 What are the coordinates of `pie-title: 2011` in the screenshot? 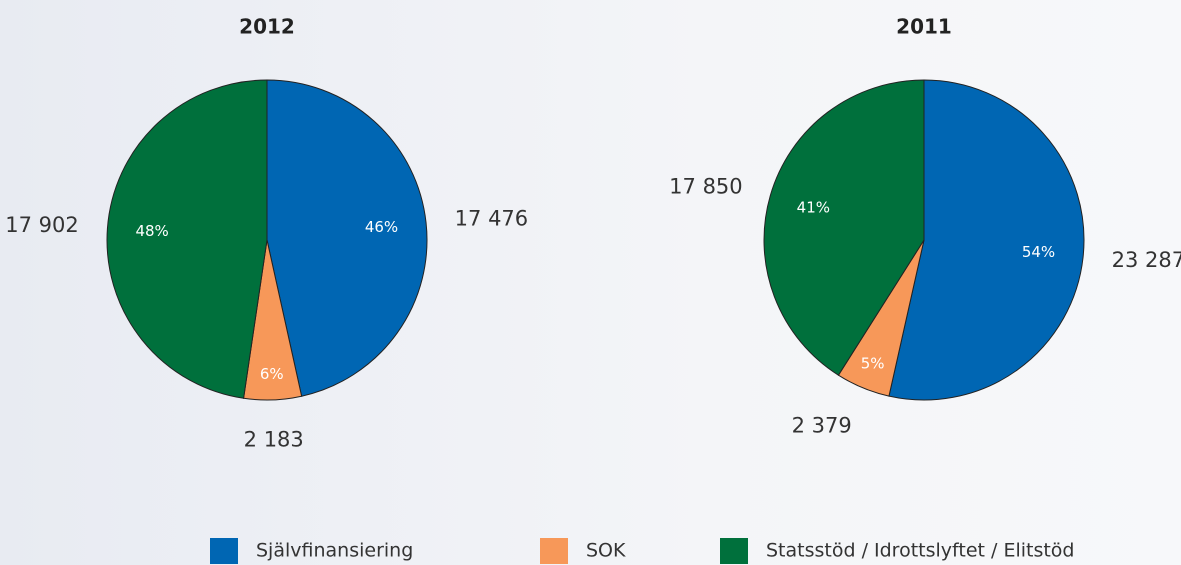 It's located at (924, 27).